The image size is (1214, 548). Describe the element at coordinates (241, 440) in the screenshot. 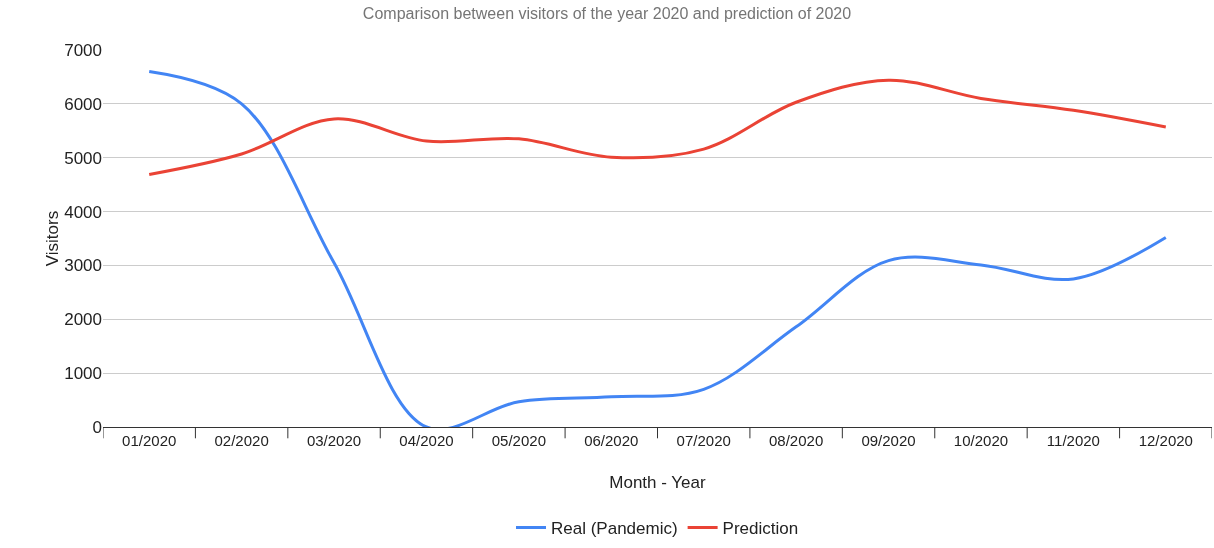

I see `x-tick-label: 02/2020` at that location.